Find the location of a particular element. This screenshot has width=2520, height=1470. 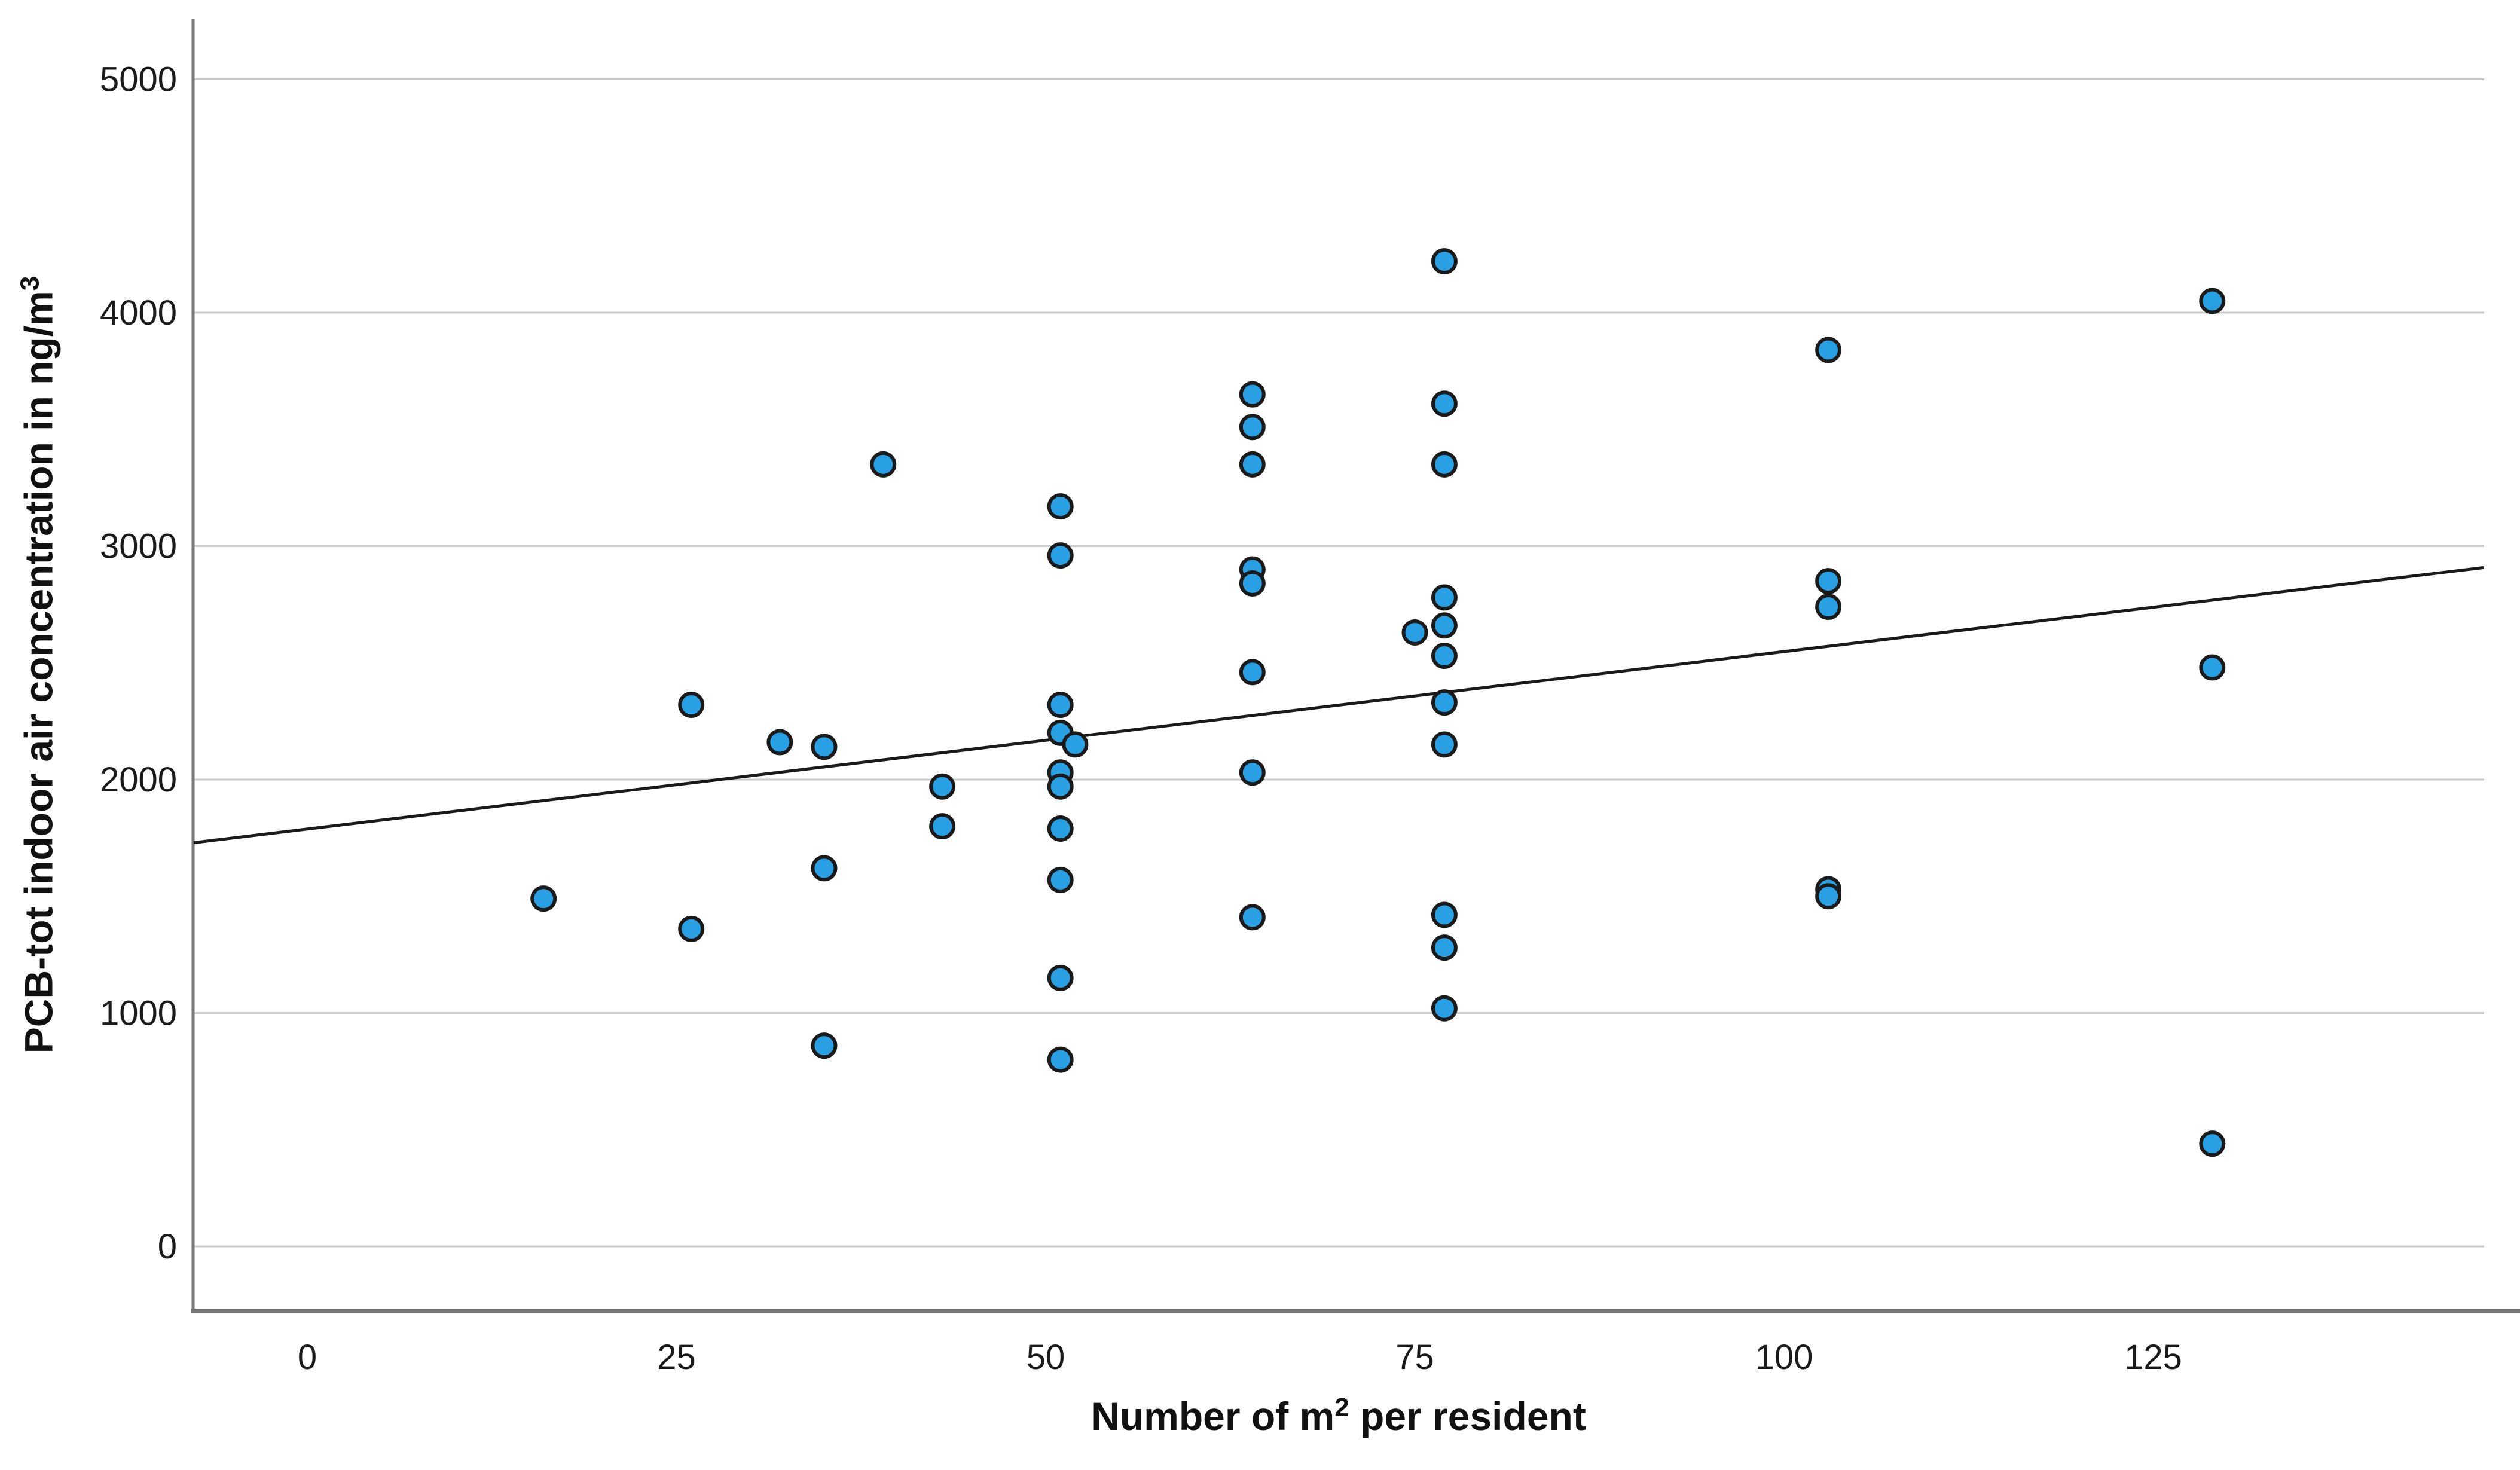

x-tick-label-75: 75 is located at coordinates (1414, 1357).